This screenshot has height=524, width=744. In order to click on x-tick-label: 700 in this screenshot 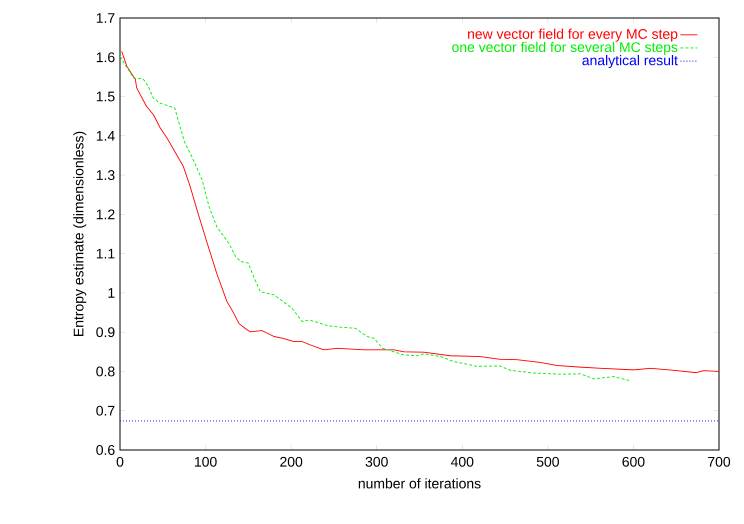, I will do `click(719, 461)`.